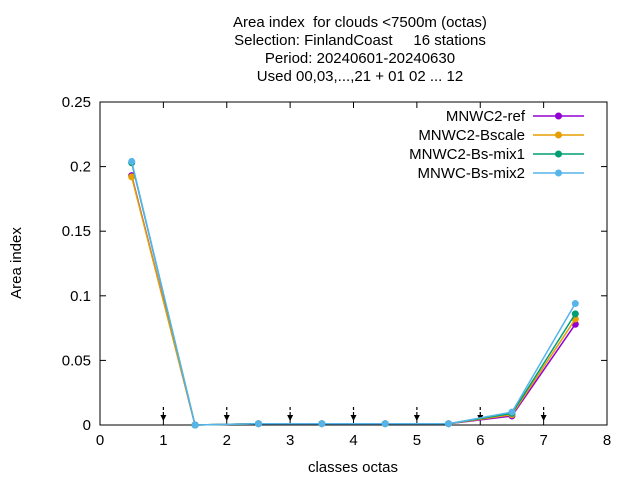 This screenshot has width=640, height=480. Describe the element at coordinates (480, 440) in the screenshot. I see `x-tick-label: 6` at that location.